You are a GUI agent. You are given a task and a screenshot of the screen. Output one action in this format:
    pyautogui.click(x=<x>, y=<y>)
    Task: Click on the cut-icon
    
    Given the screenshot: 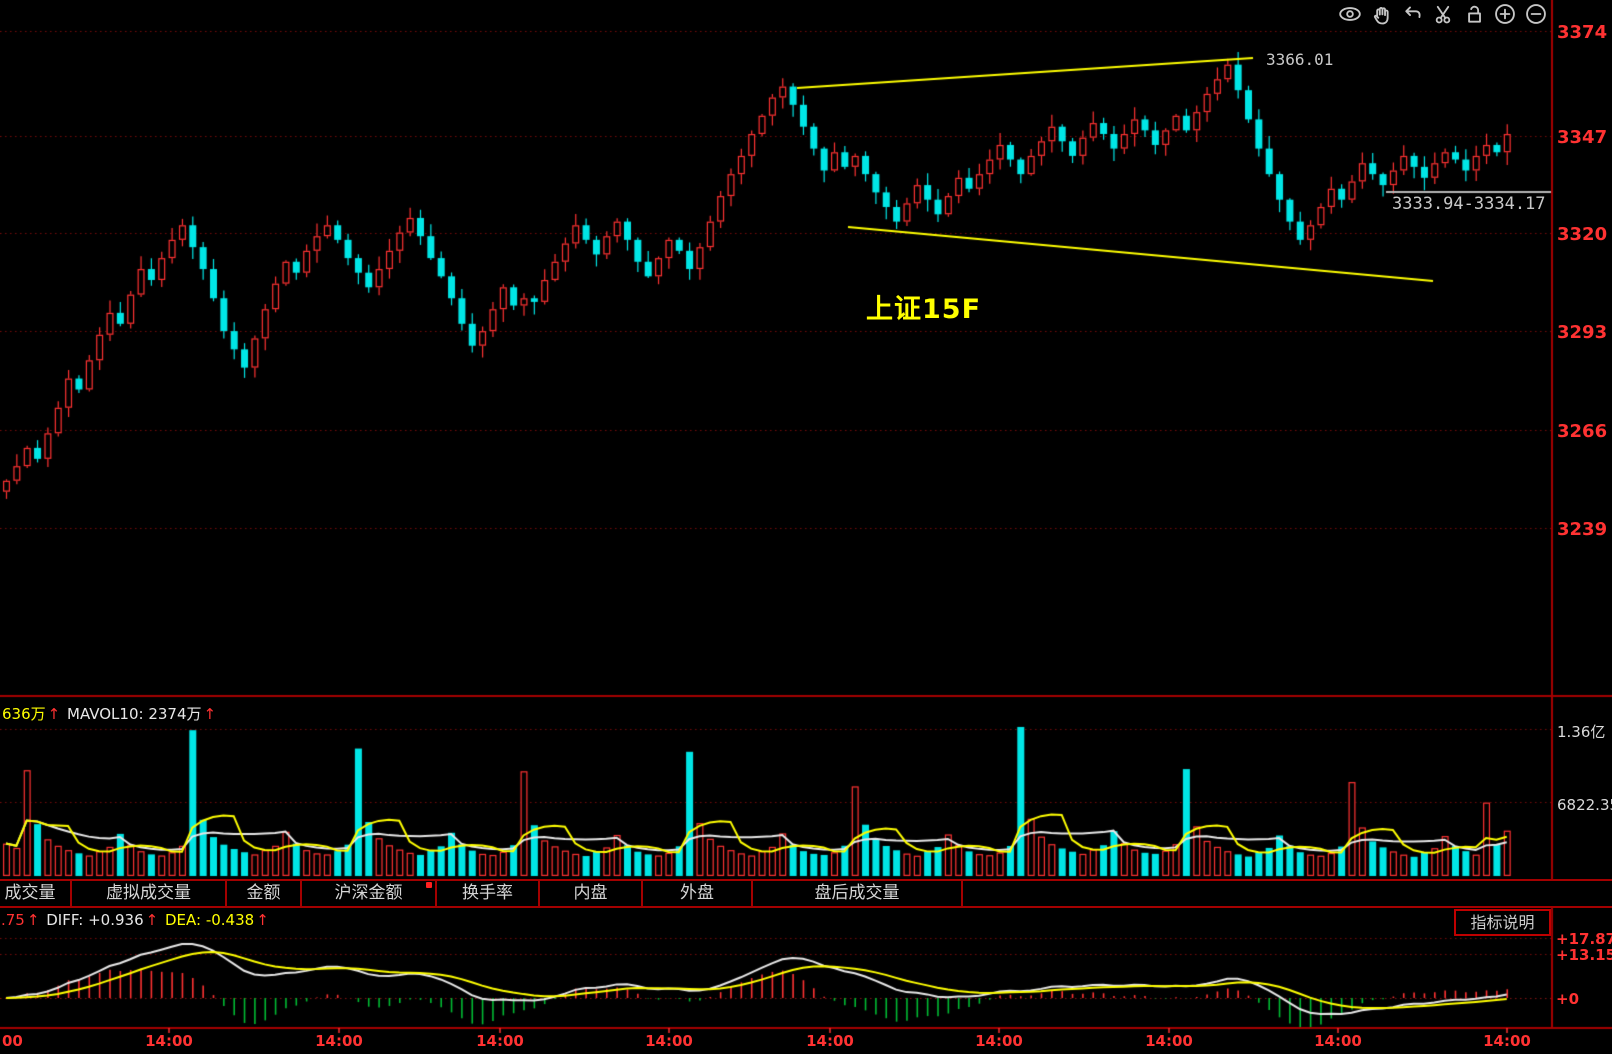 What is the action you would take?
    pyautogui.click(x=1443, y=14)
    